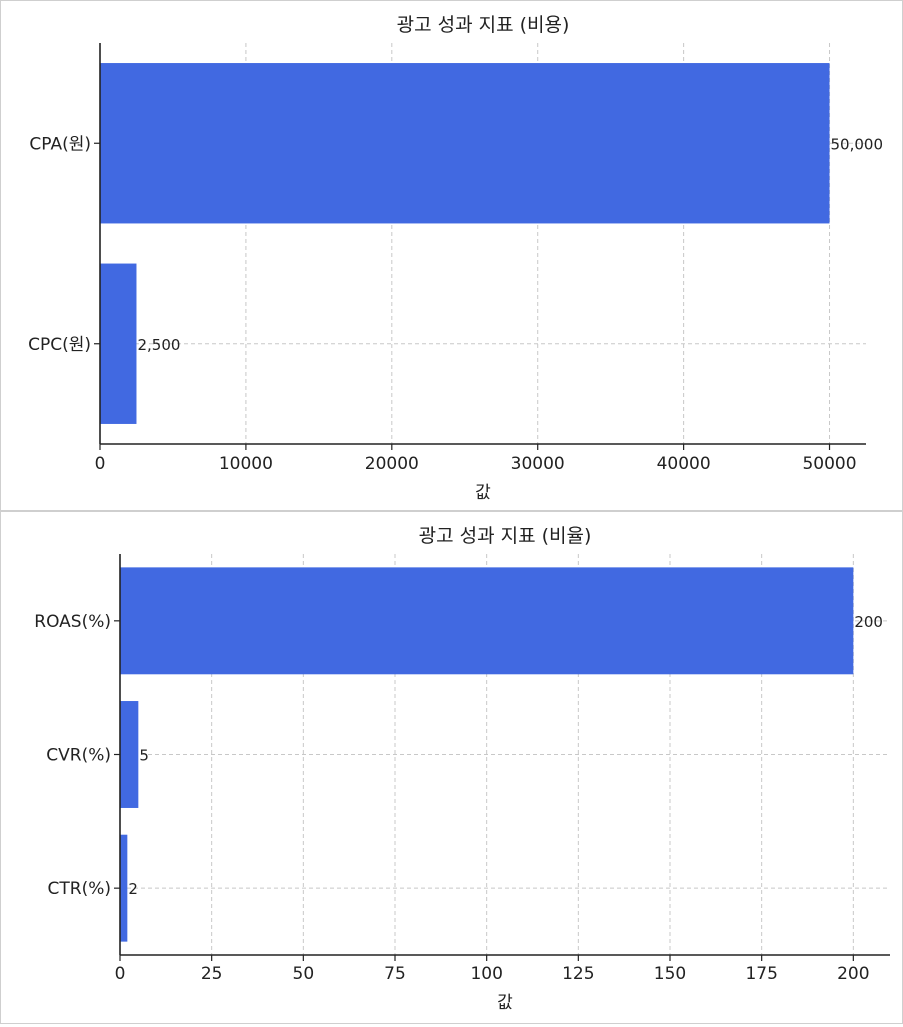 This screenshot has width=903, height=1027. Describe the element at coordinates (538, 464) in the screenshot. I see `cost-x-tick-label: 30000` at that location.